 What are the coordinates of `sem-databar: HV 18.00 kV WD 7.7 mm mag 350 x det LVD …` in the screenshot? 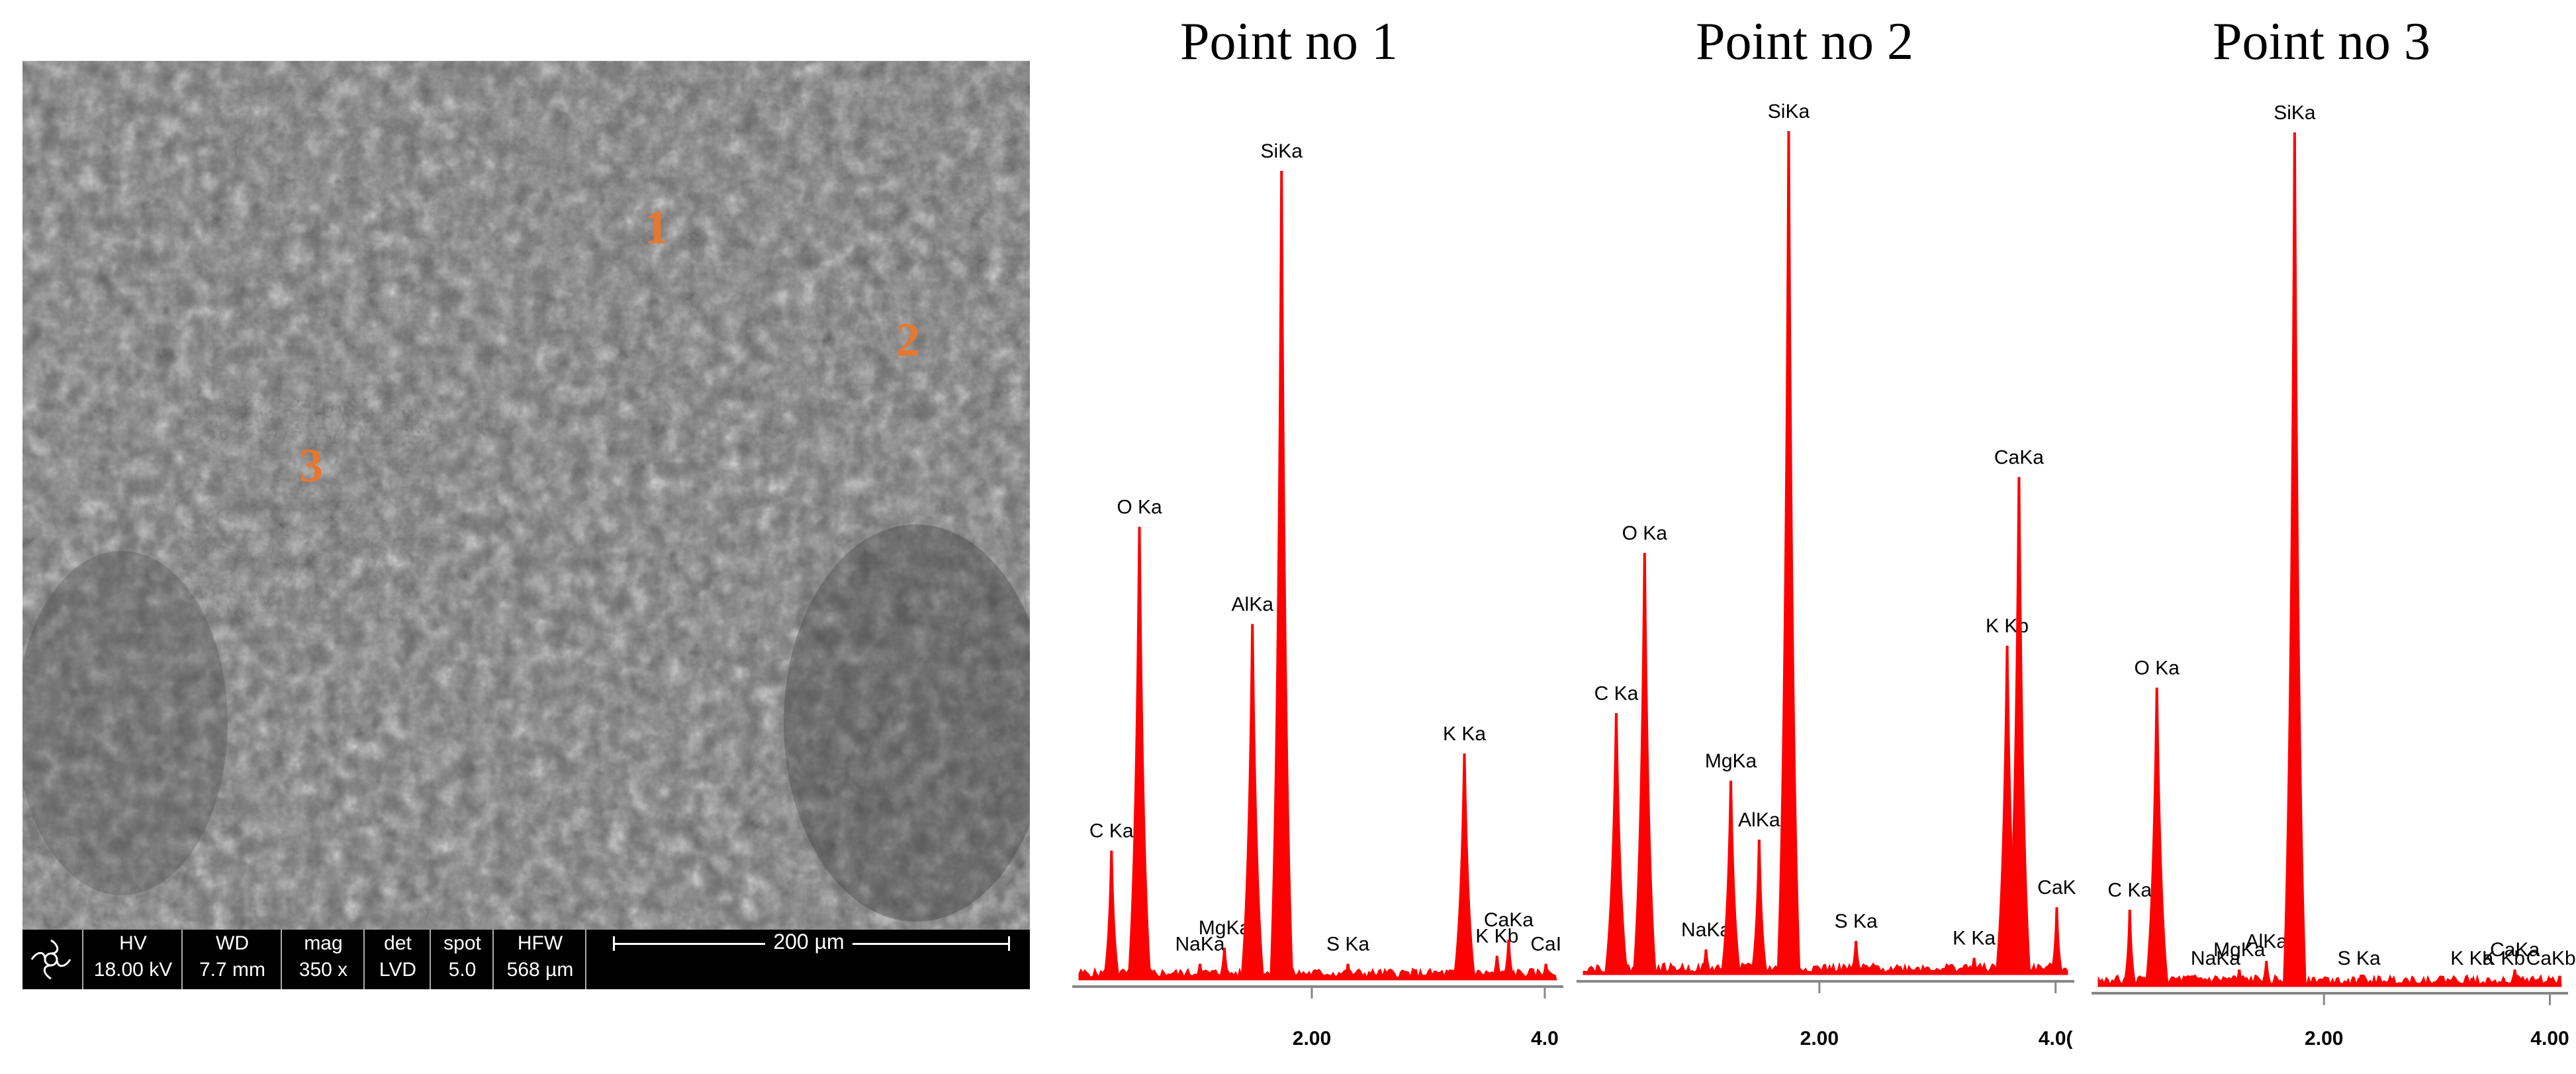 It's located at (526, 960).